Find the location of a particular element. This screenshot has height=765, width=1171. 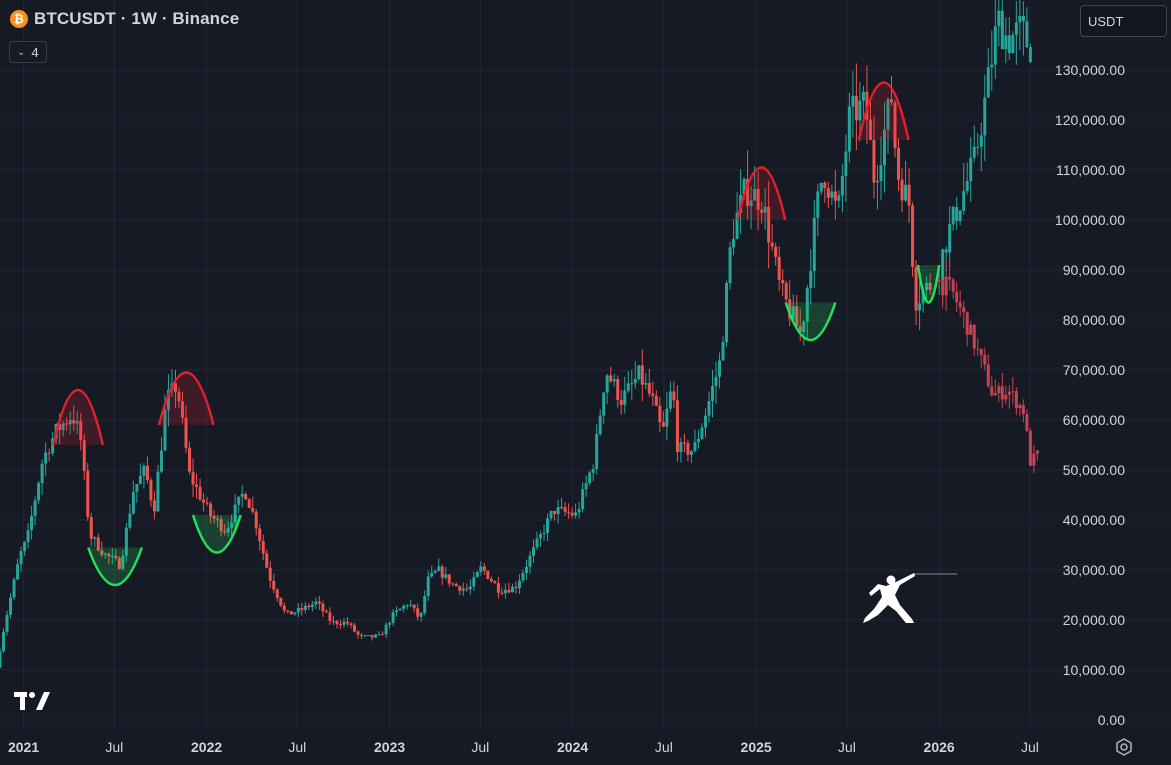

bitcoin-icon: ₿ is located at coordinates (19, 19).